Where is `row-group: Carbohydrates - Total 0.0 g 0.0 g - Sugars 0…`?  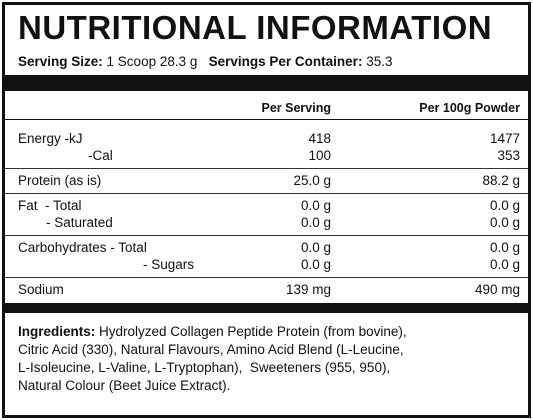
row-group: Carbohydrates - Total 0.0 g 0.0 g - Sugars 0… is located at coordinates (266, 257).